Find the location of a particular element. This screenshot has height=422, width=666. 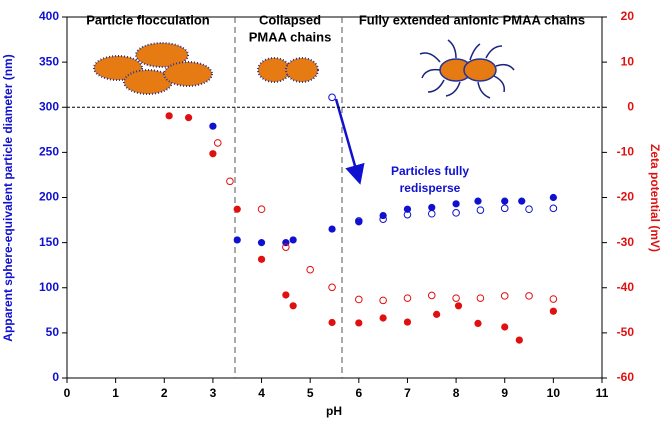

x-tick-label: 2 is located at coordinates (164, 393).